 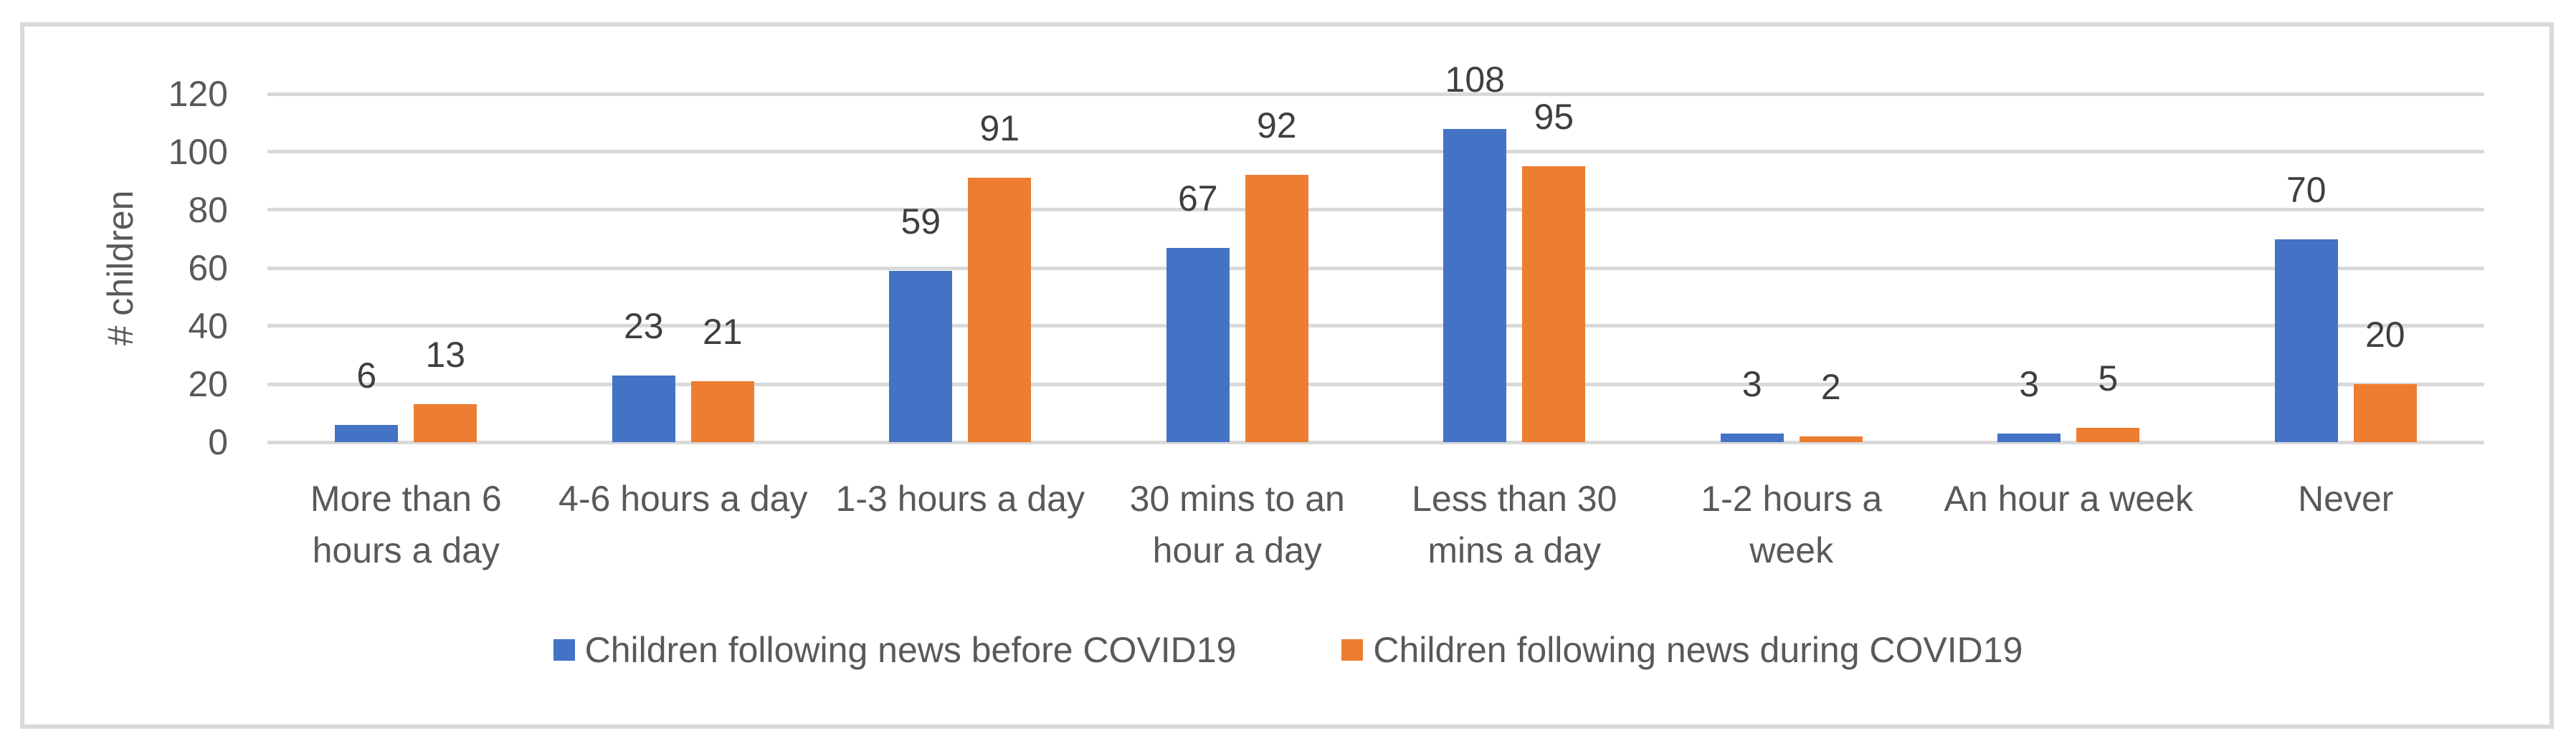 I want to click on category-slot: 67 92, so click(x=1238, y=268).